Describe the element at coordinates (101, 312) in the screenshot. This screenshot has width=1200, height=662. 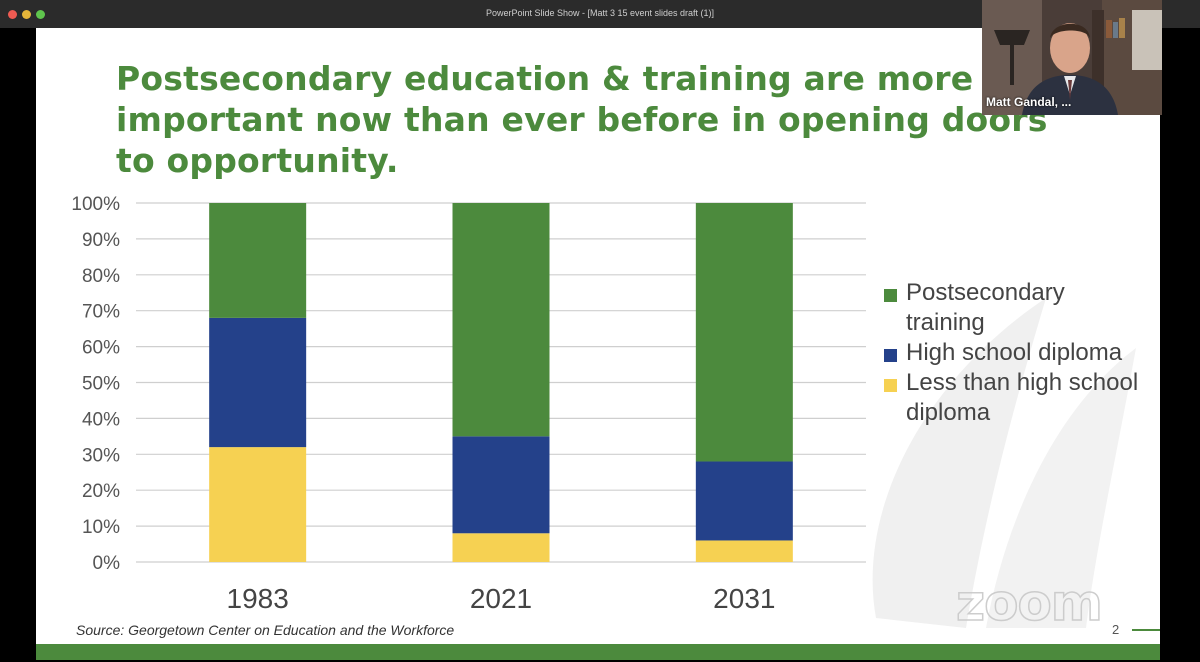
I see `y-tick-label: 70%` at that location.